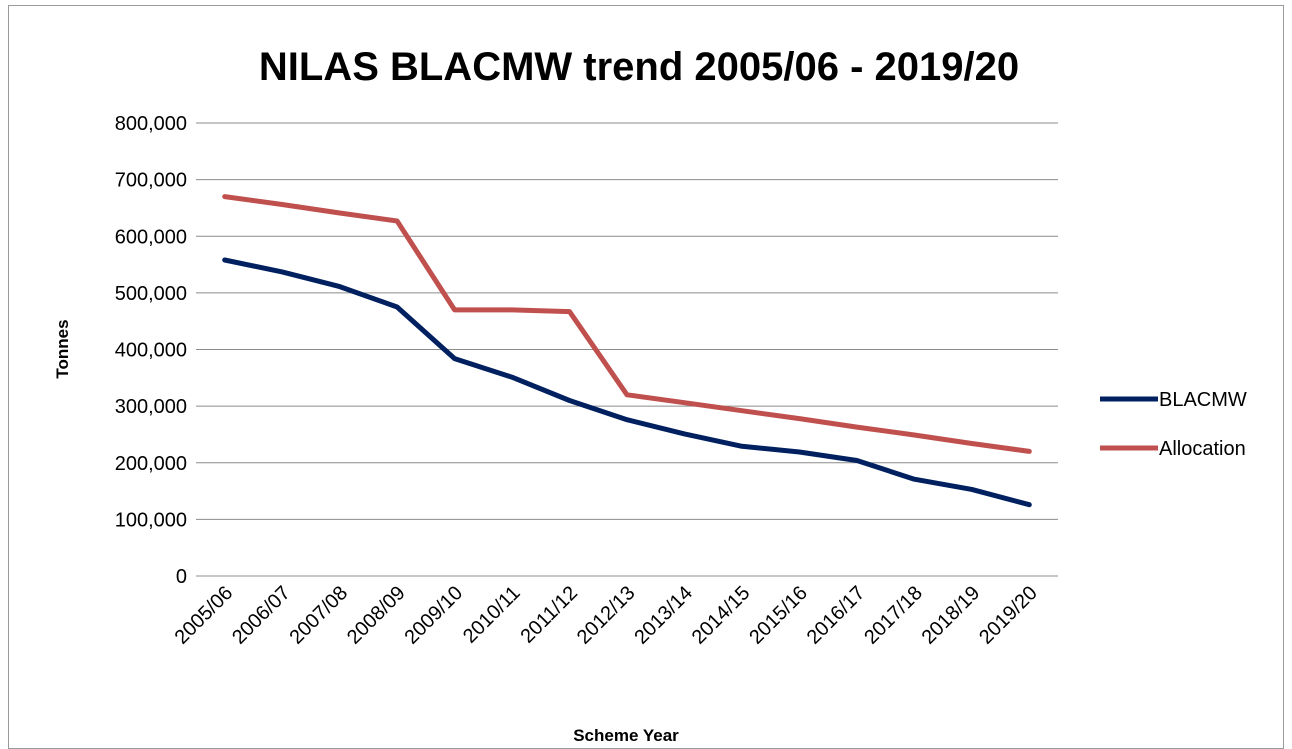 This screenshot has width=1292, height=749. I want to click on y-axis-title: Tonnes, so click(62, 348).